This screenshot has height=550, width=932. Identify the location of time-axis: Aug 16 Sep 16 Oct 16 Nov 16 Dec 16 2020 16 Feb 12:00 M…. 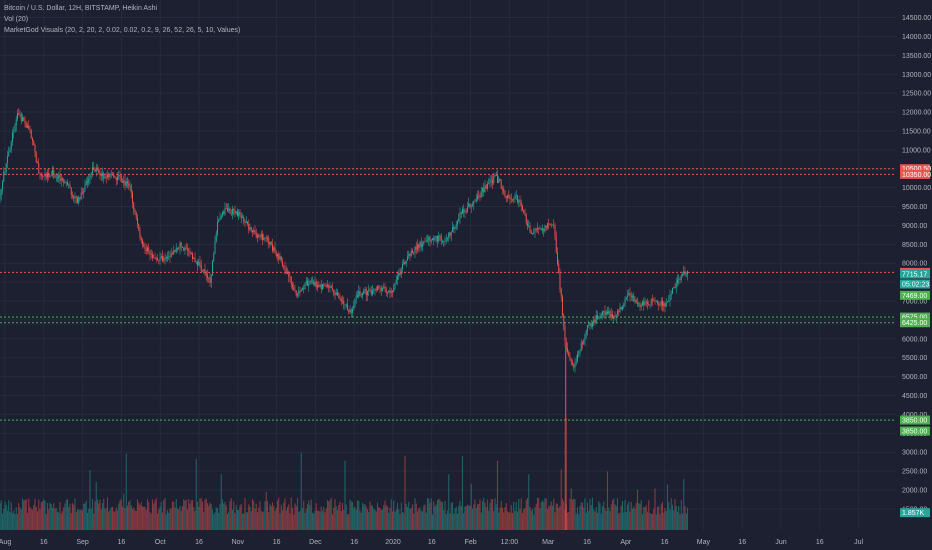
(432, 542).